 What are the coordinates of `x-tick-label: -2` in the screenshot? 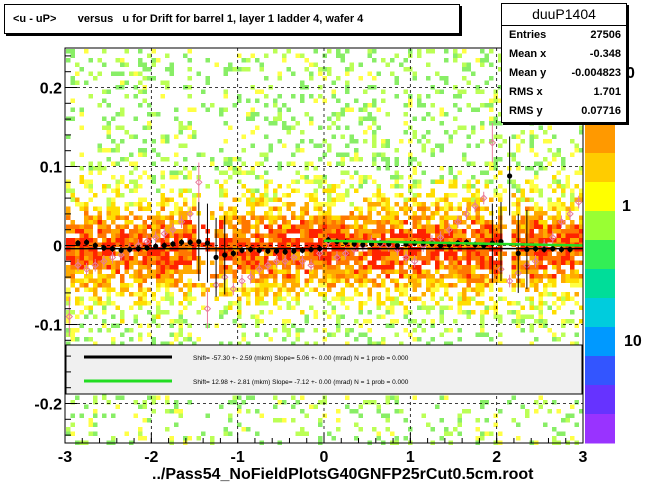 It's located at (151, 457).